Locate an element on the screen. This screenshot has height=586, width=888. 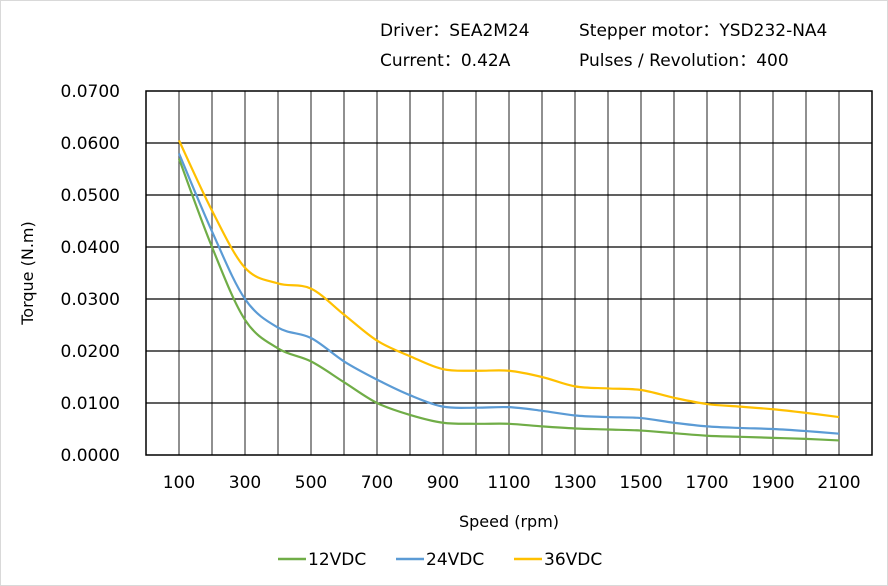
y-tick-label: 0.0500 is located at coordinates (90, 196).